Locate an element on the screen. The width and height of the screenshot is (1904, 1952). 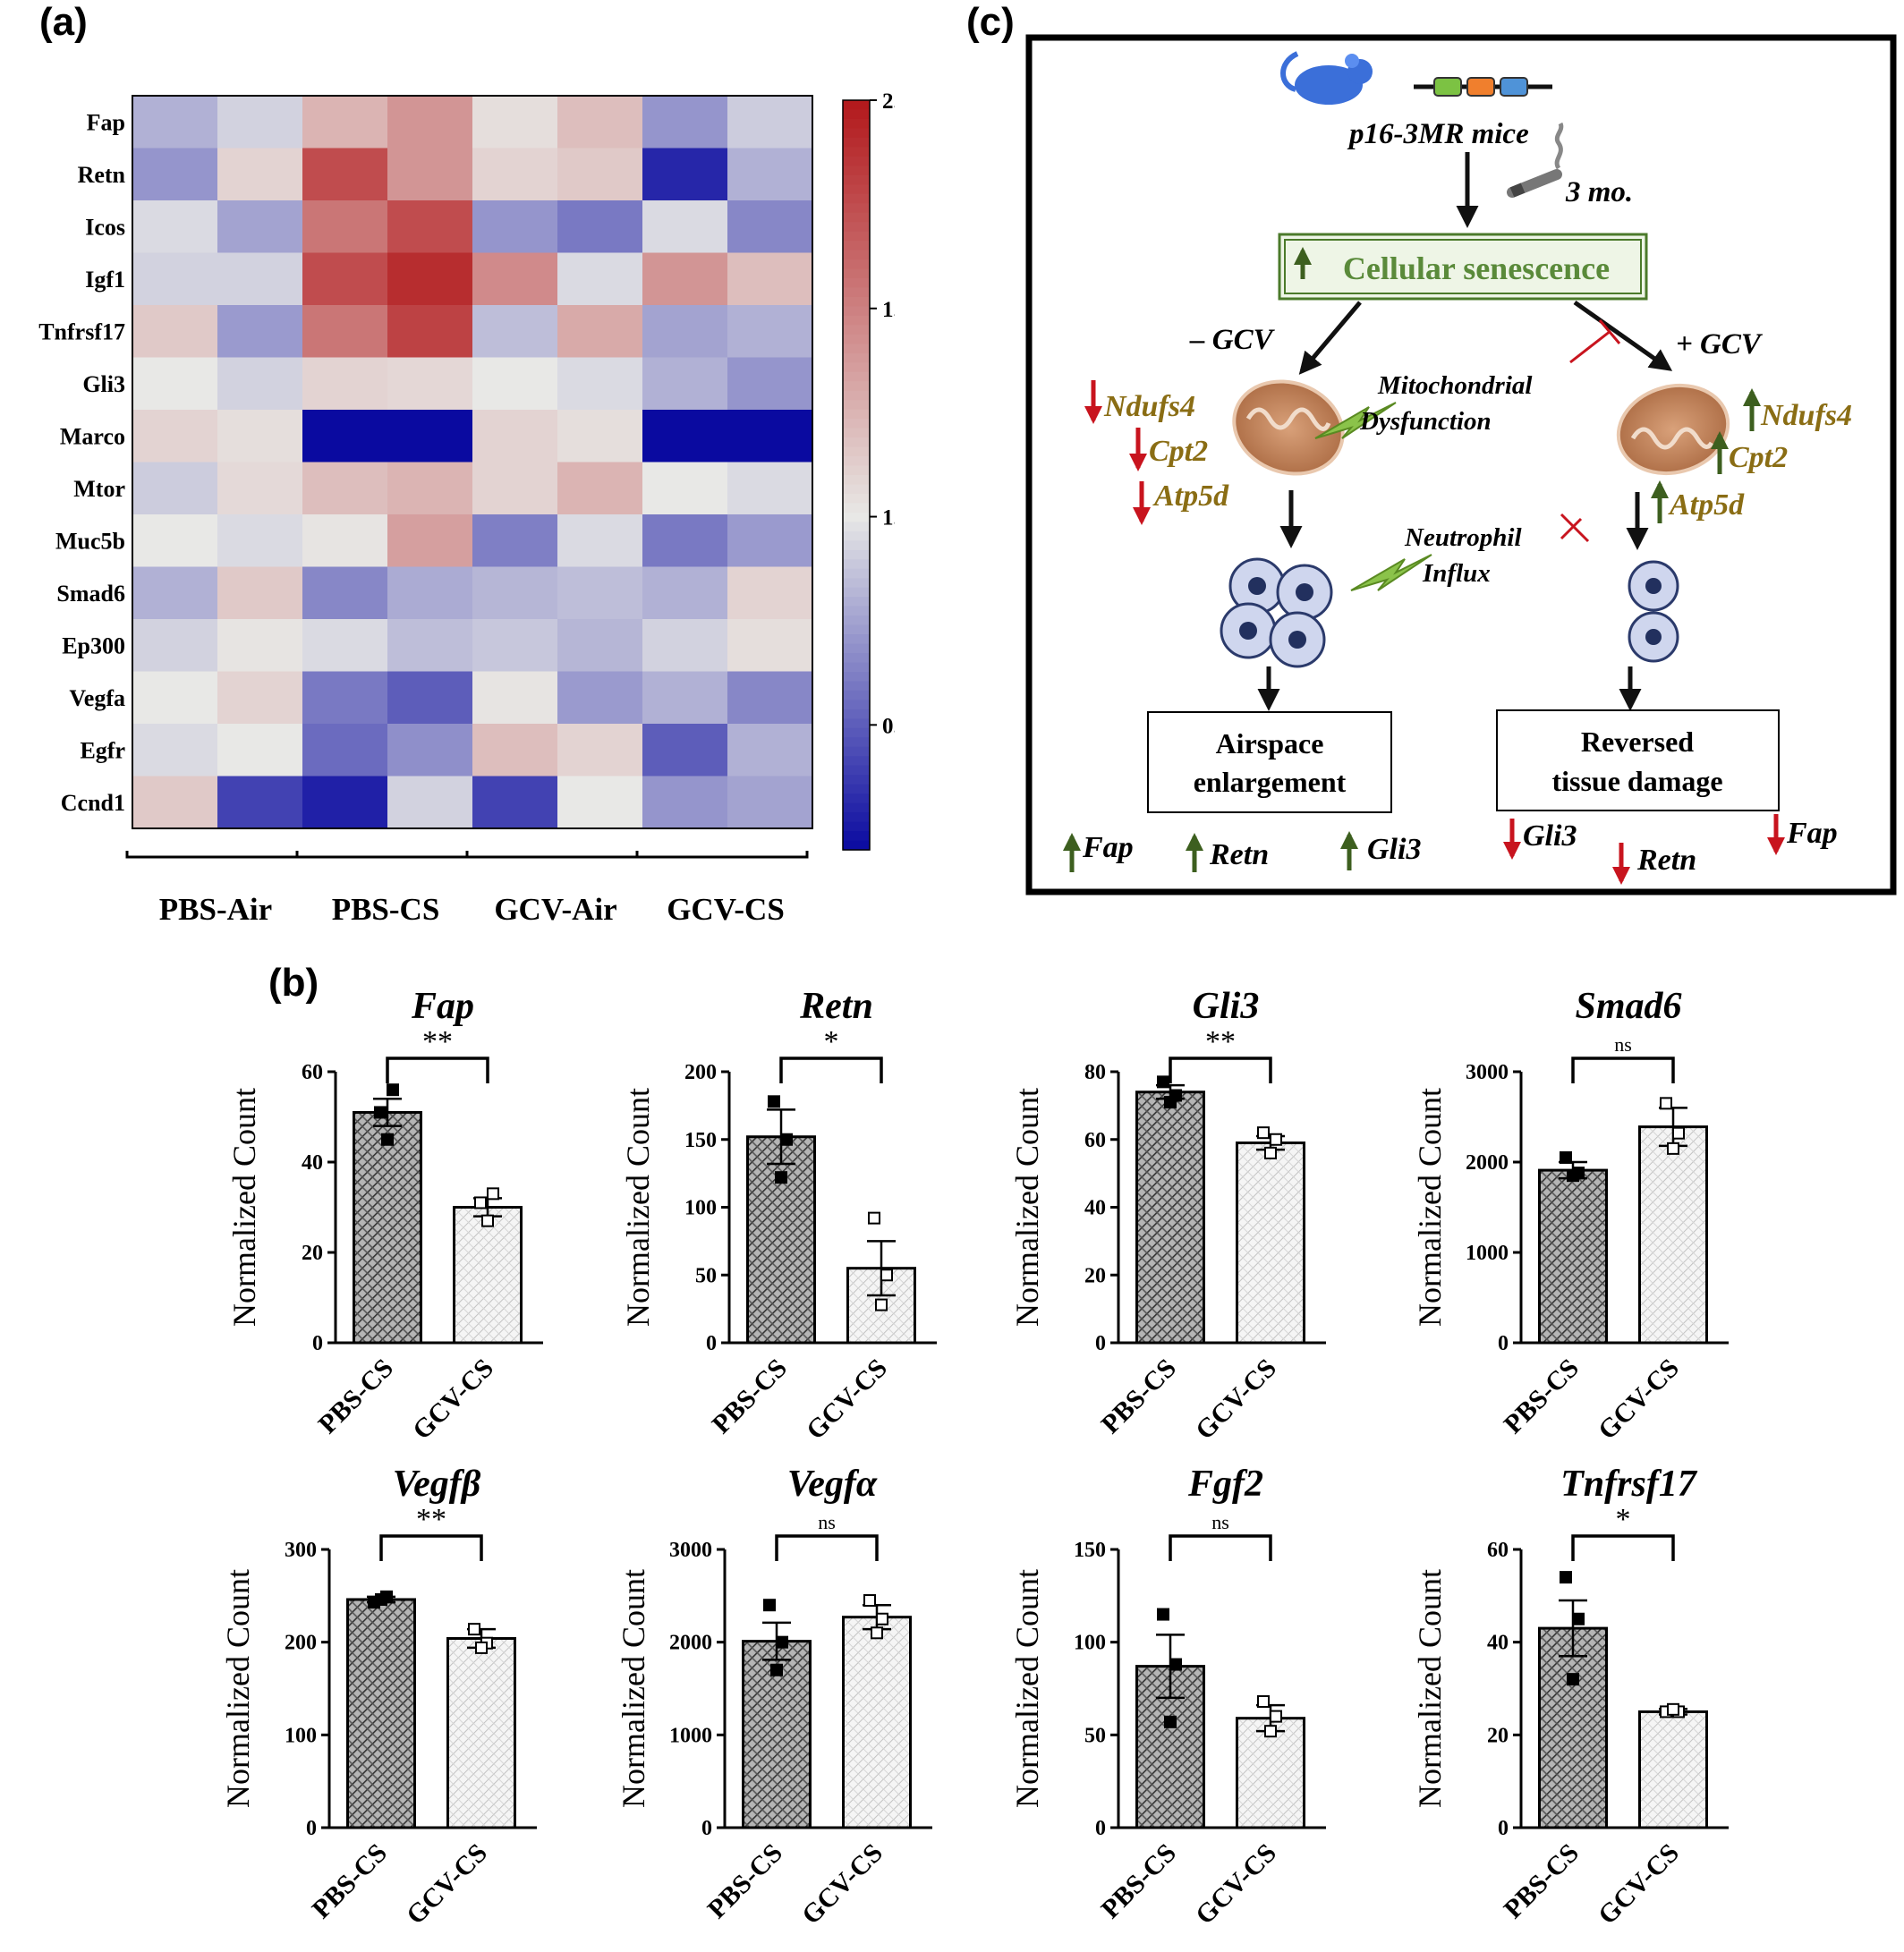
plus-gcv-label: + GCV is located at coordinates (1720, 344).